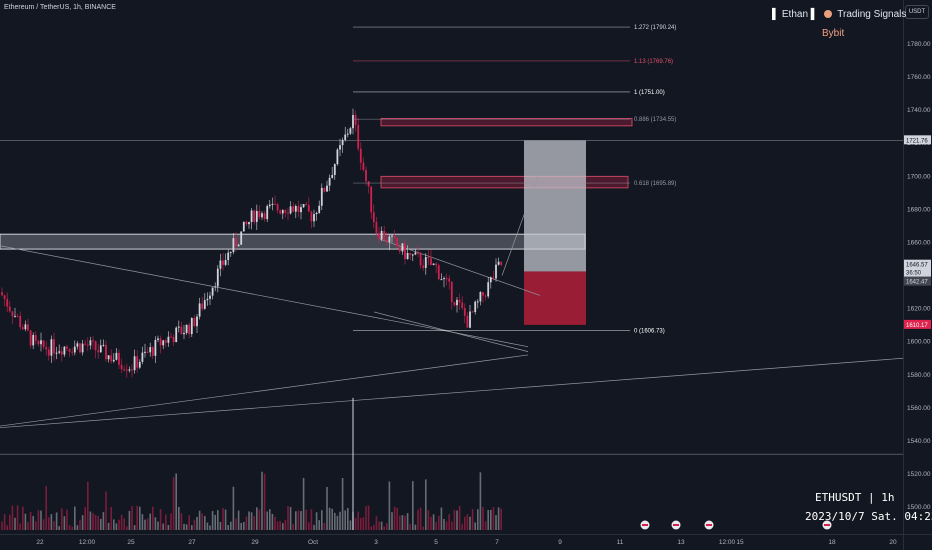 The image size is (932, 550). What do you see at coordinates (917, 12) in the screenshot?
I see `currency-button: USDT` at bounding box center [917, 12].